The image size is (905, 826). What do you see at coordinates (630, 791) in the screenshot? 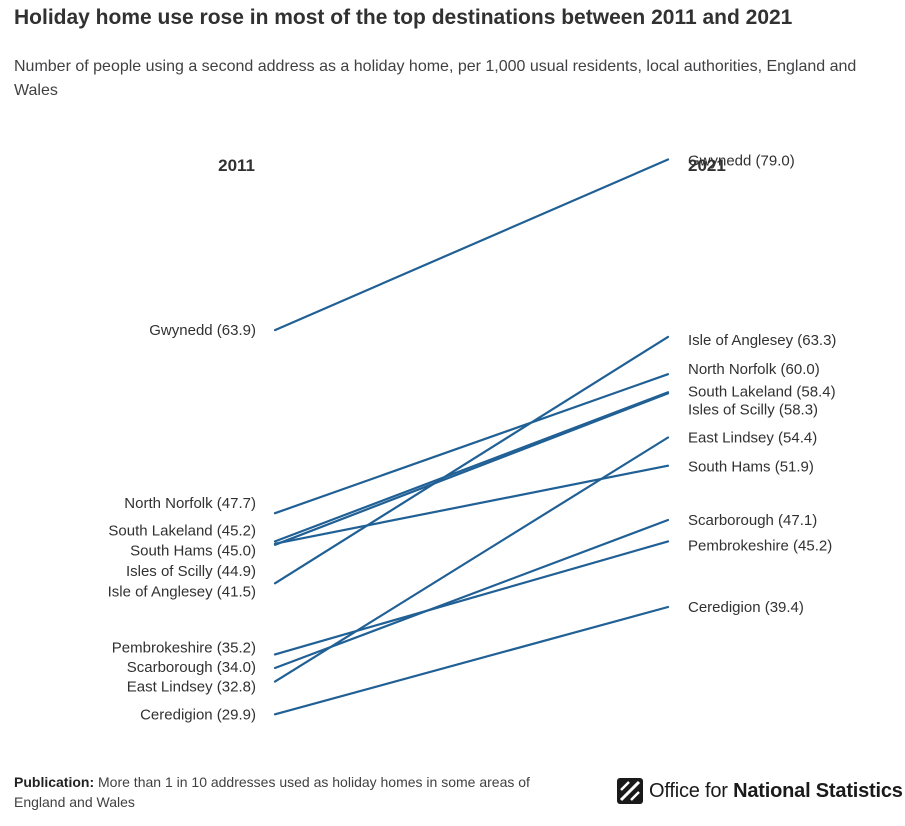
I see `ons-logo-icon` at bounding box center [630, 791].